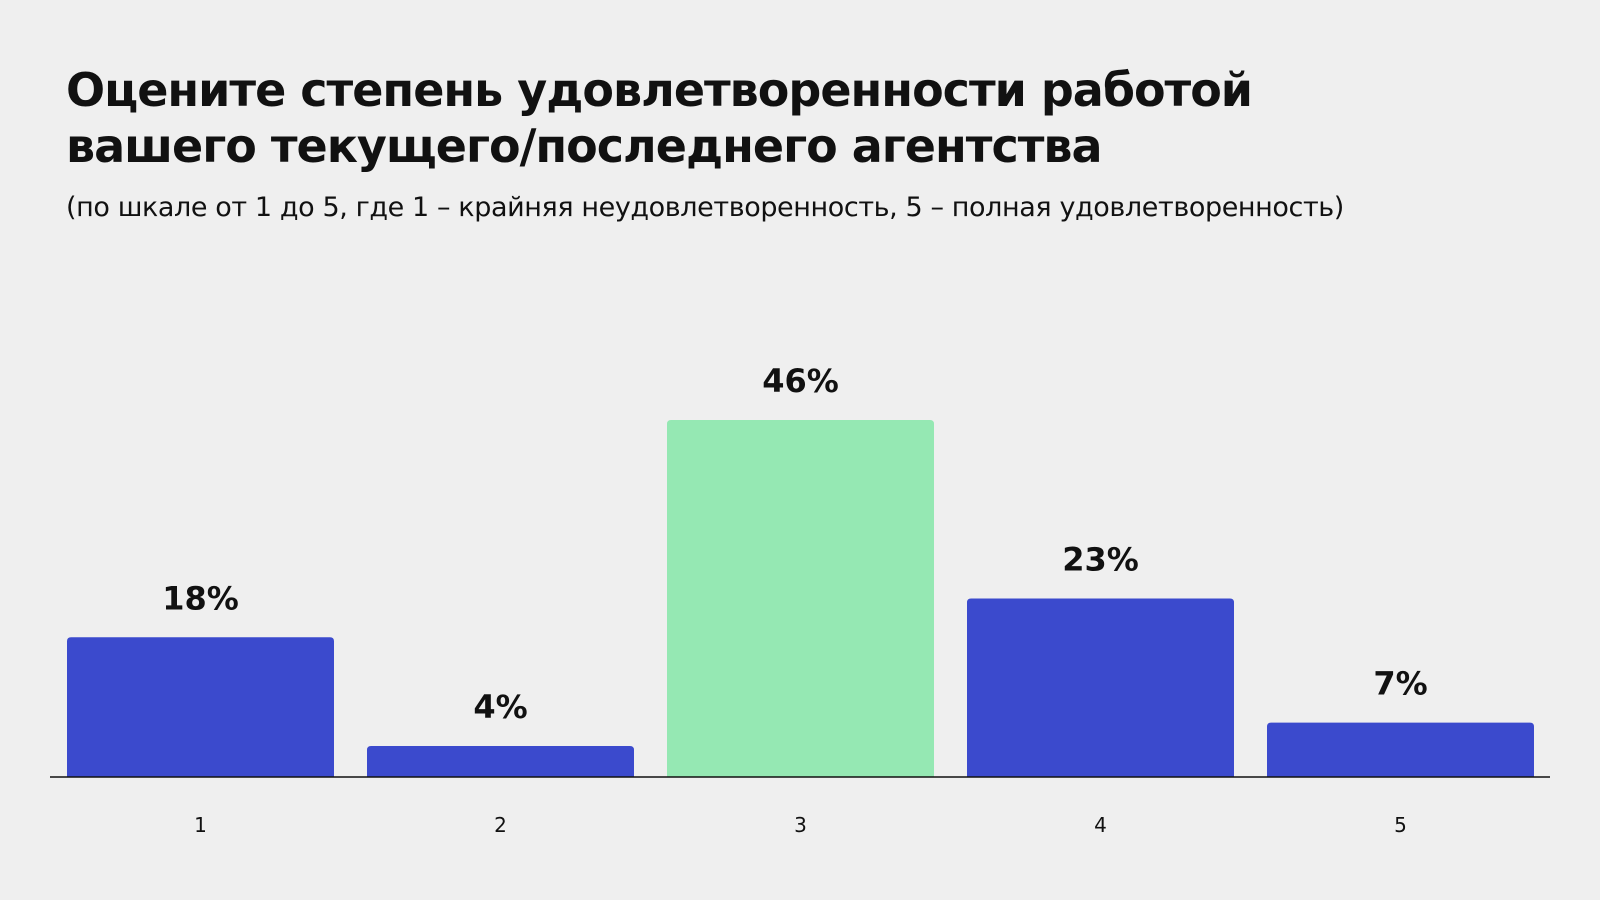 The height and width of the screenshot is (900, 1600). Describe the element at coordinates (1100, 825) in the screenshot. I see `x-tick-label-4: 4` at that location.